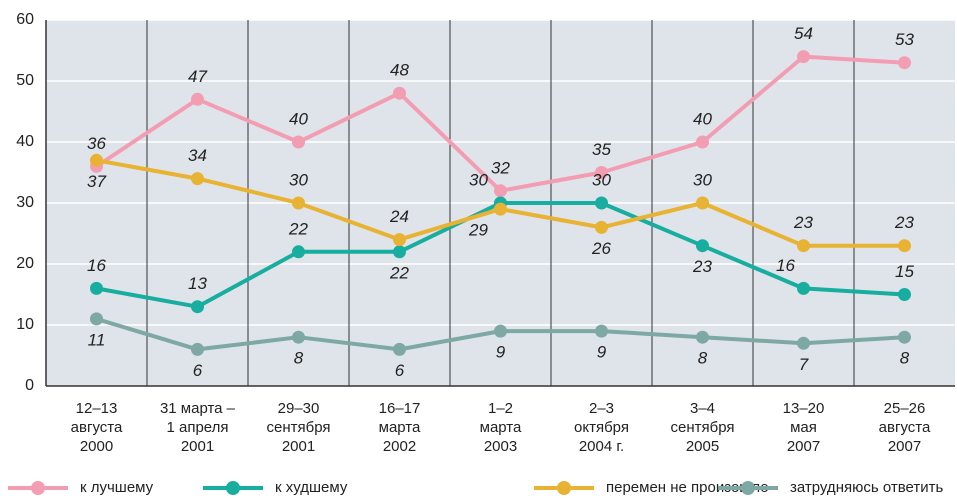 This screenshot has width=957, height=498. Describe the element at coordinates (500, 446) in the screenshot. I see `x-tick-label: 2003` at that location.